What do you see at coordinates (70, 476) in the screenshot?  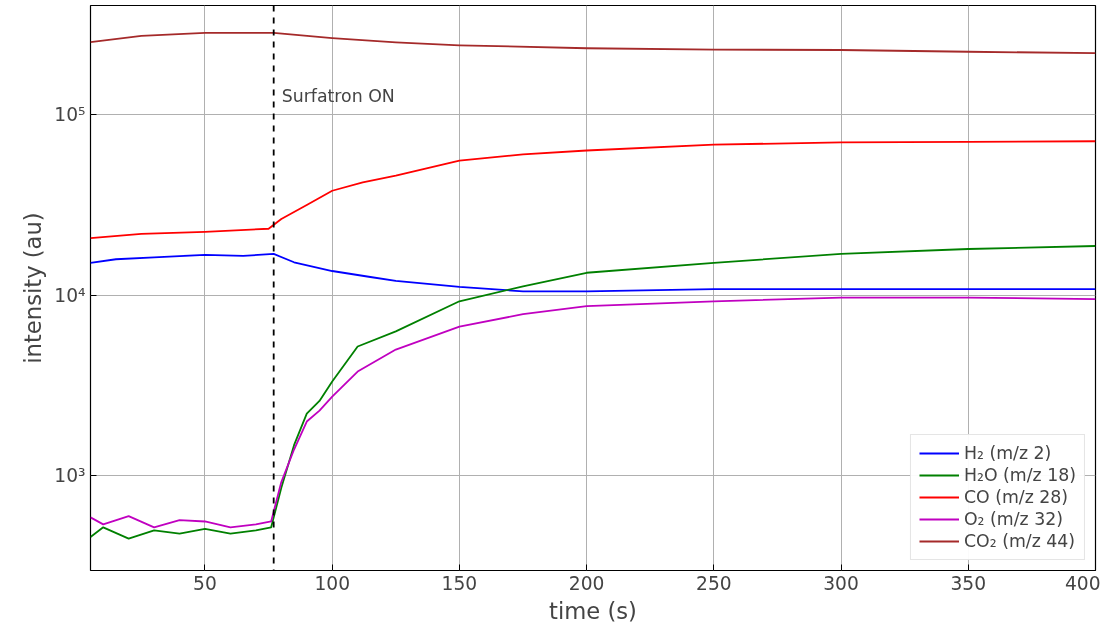 I see `y-tick-label: 10³` at bounding box center [70, 476].